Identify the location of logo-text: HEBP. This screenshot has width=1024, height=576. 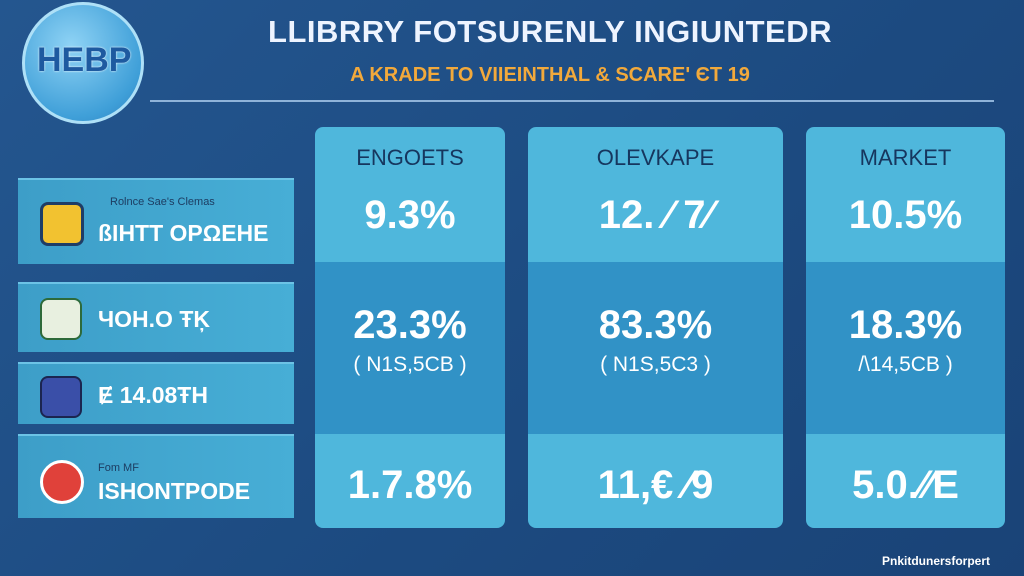
(84, 60).